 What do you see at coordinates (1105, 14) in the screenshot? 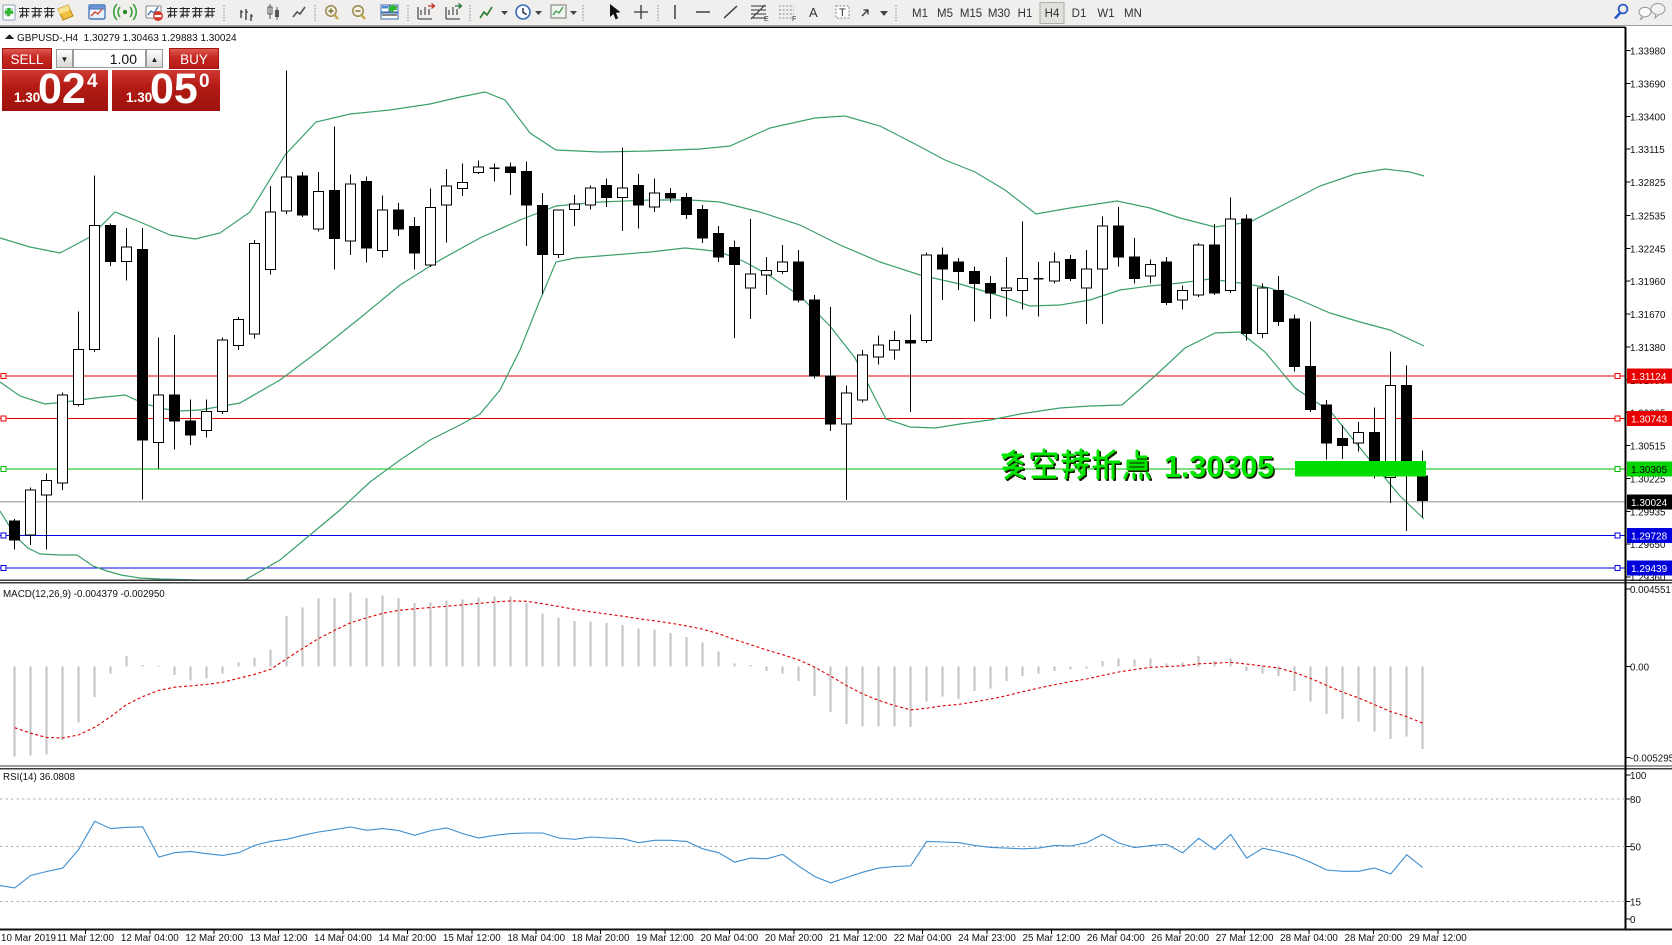
I see `svg-text: W1` at bounding box center [1105, 14].